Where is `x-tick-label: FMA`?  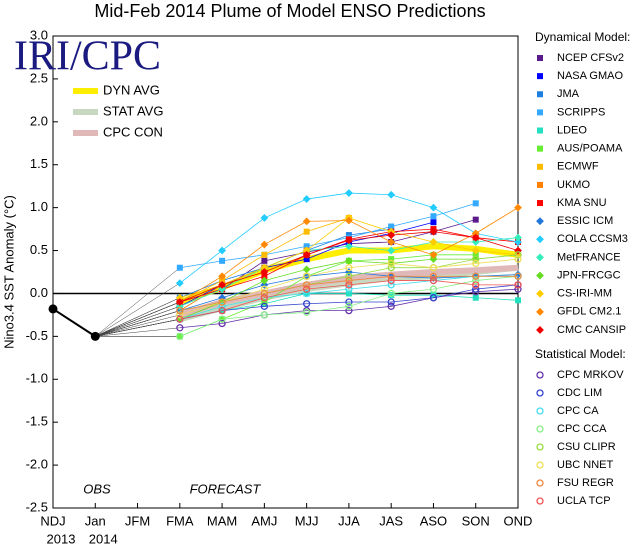
x-tick-label: FMA is located at coordinates (180, 520).